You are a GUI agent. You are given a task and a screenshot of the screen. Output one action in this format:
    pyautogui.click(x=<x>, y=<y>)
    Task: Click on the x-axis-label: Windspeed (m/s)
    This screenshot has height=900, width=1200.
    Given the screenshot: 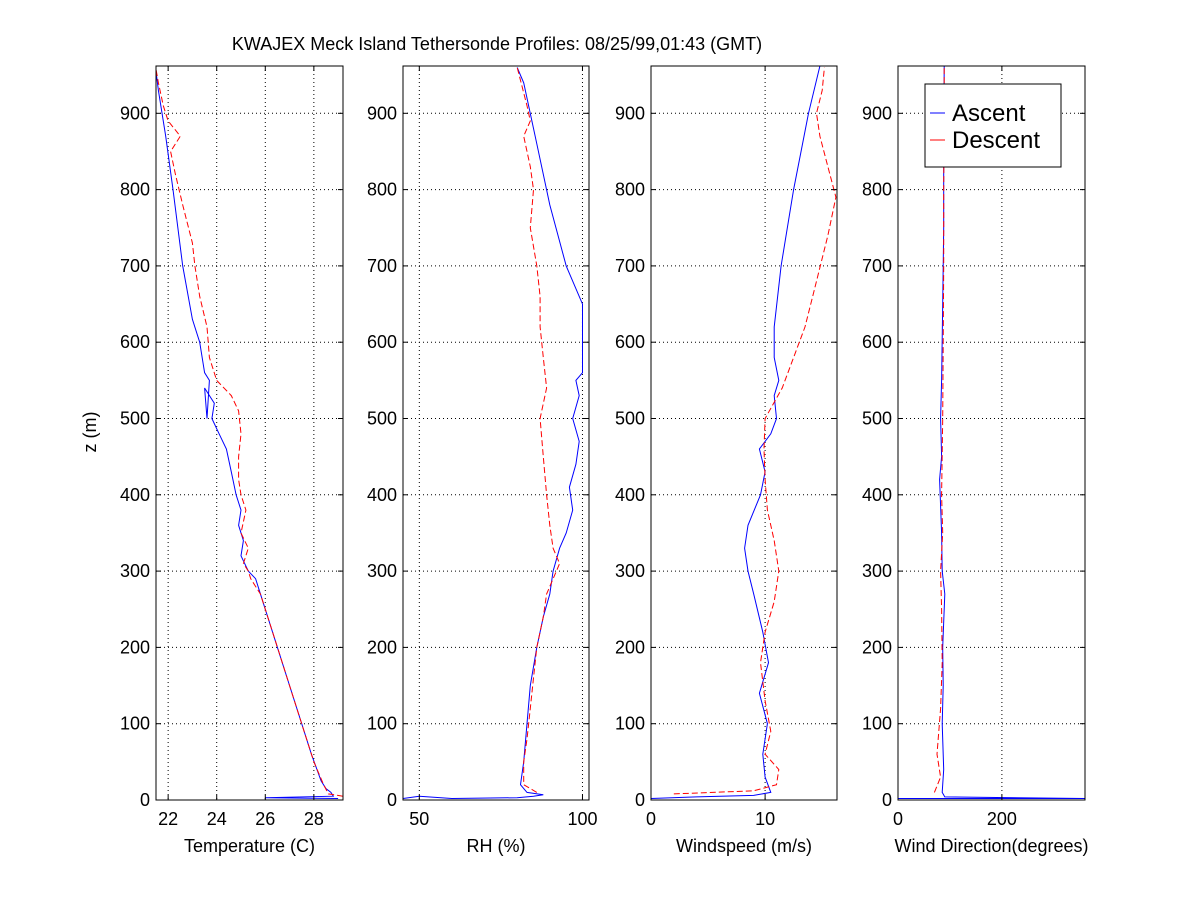 What is the action you would take?
    pyautogui.click(x=744, y=846)
    